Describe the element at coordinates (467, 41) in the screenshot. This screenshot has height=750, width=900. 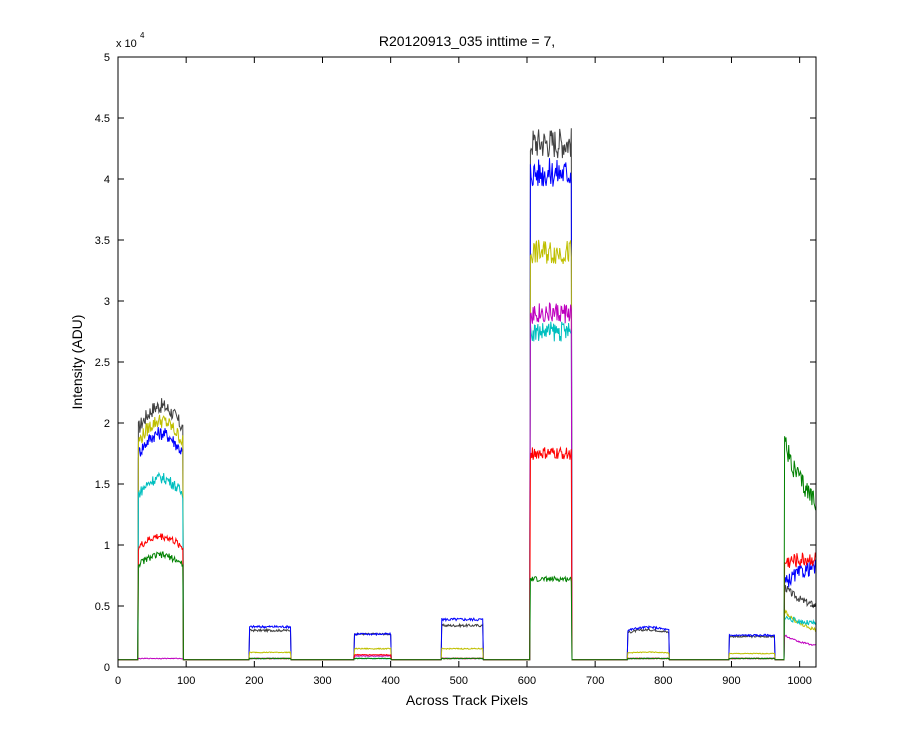
I see `chart-title: R20120913_035 inttime = 7,` at that location.